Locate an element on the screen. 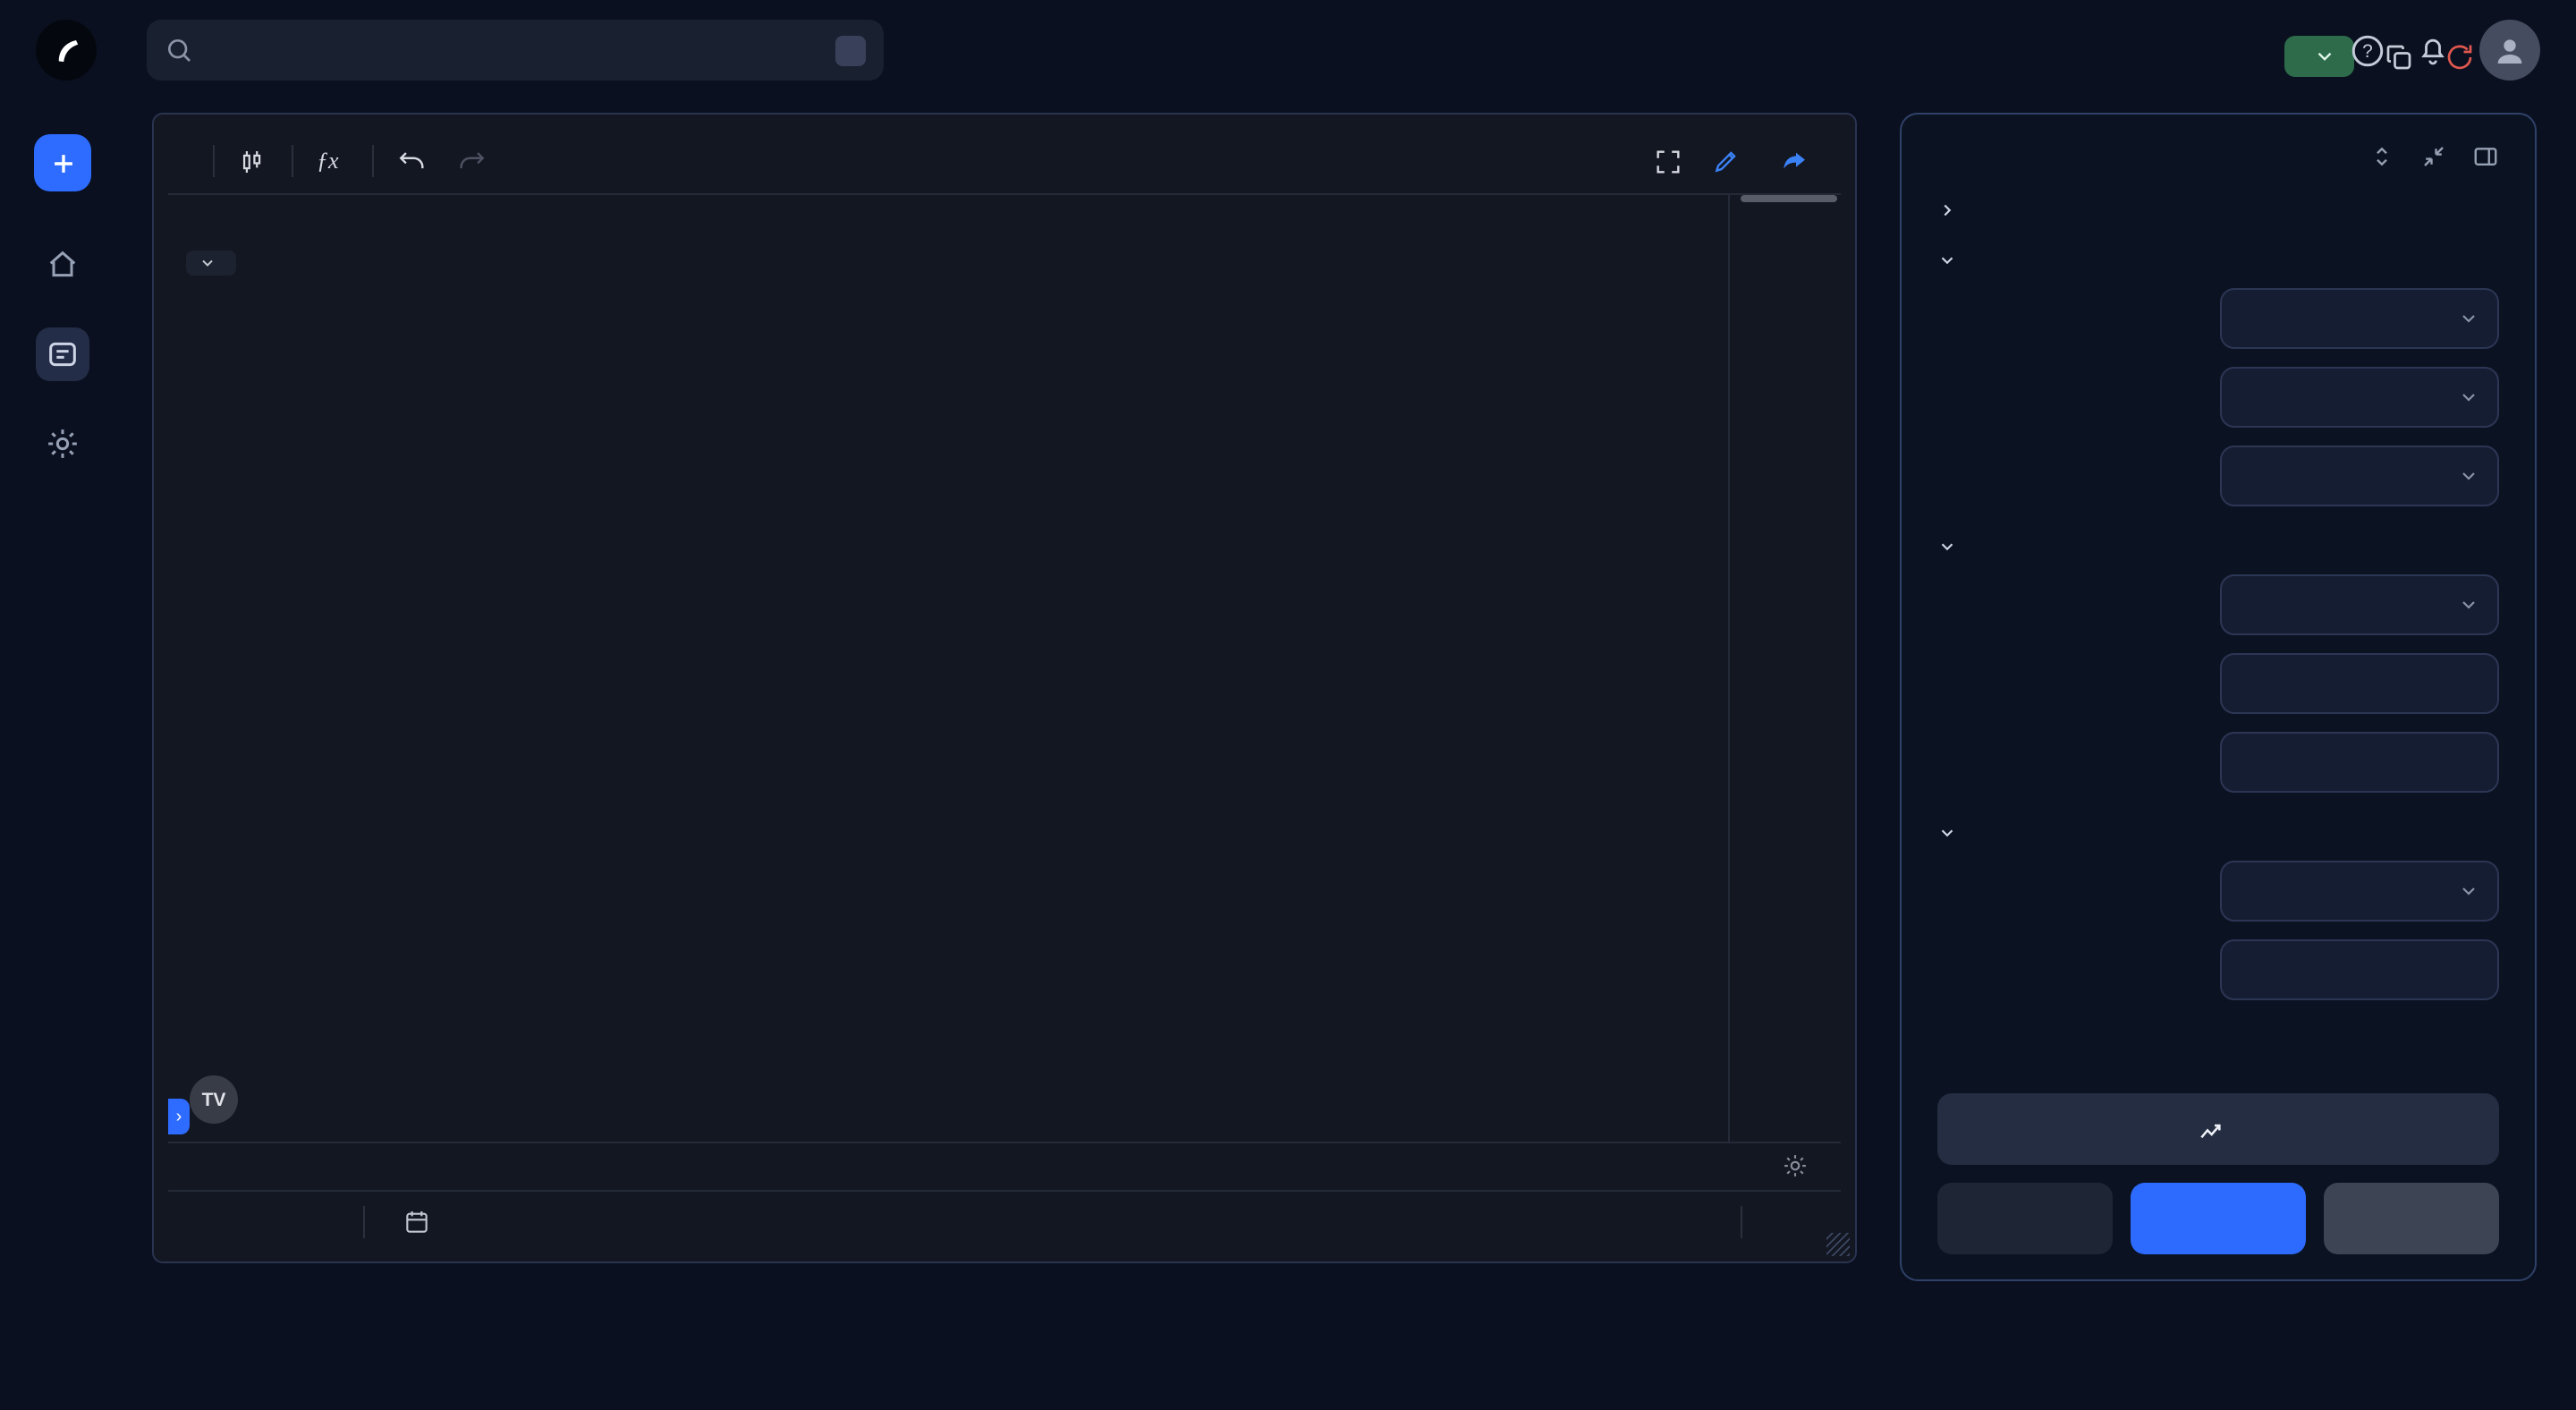 This screenshot has height=1410, width=2576. topbar: ? is located at coordinates (1288, 50).